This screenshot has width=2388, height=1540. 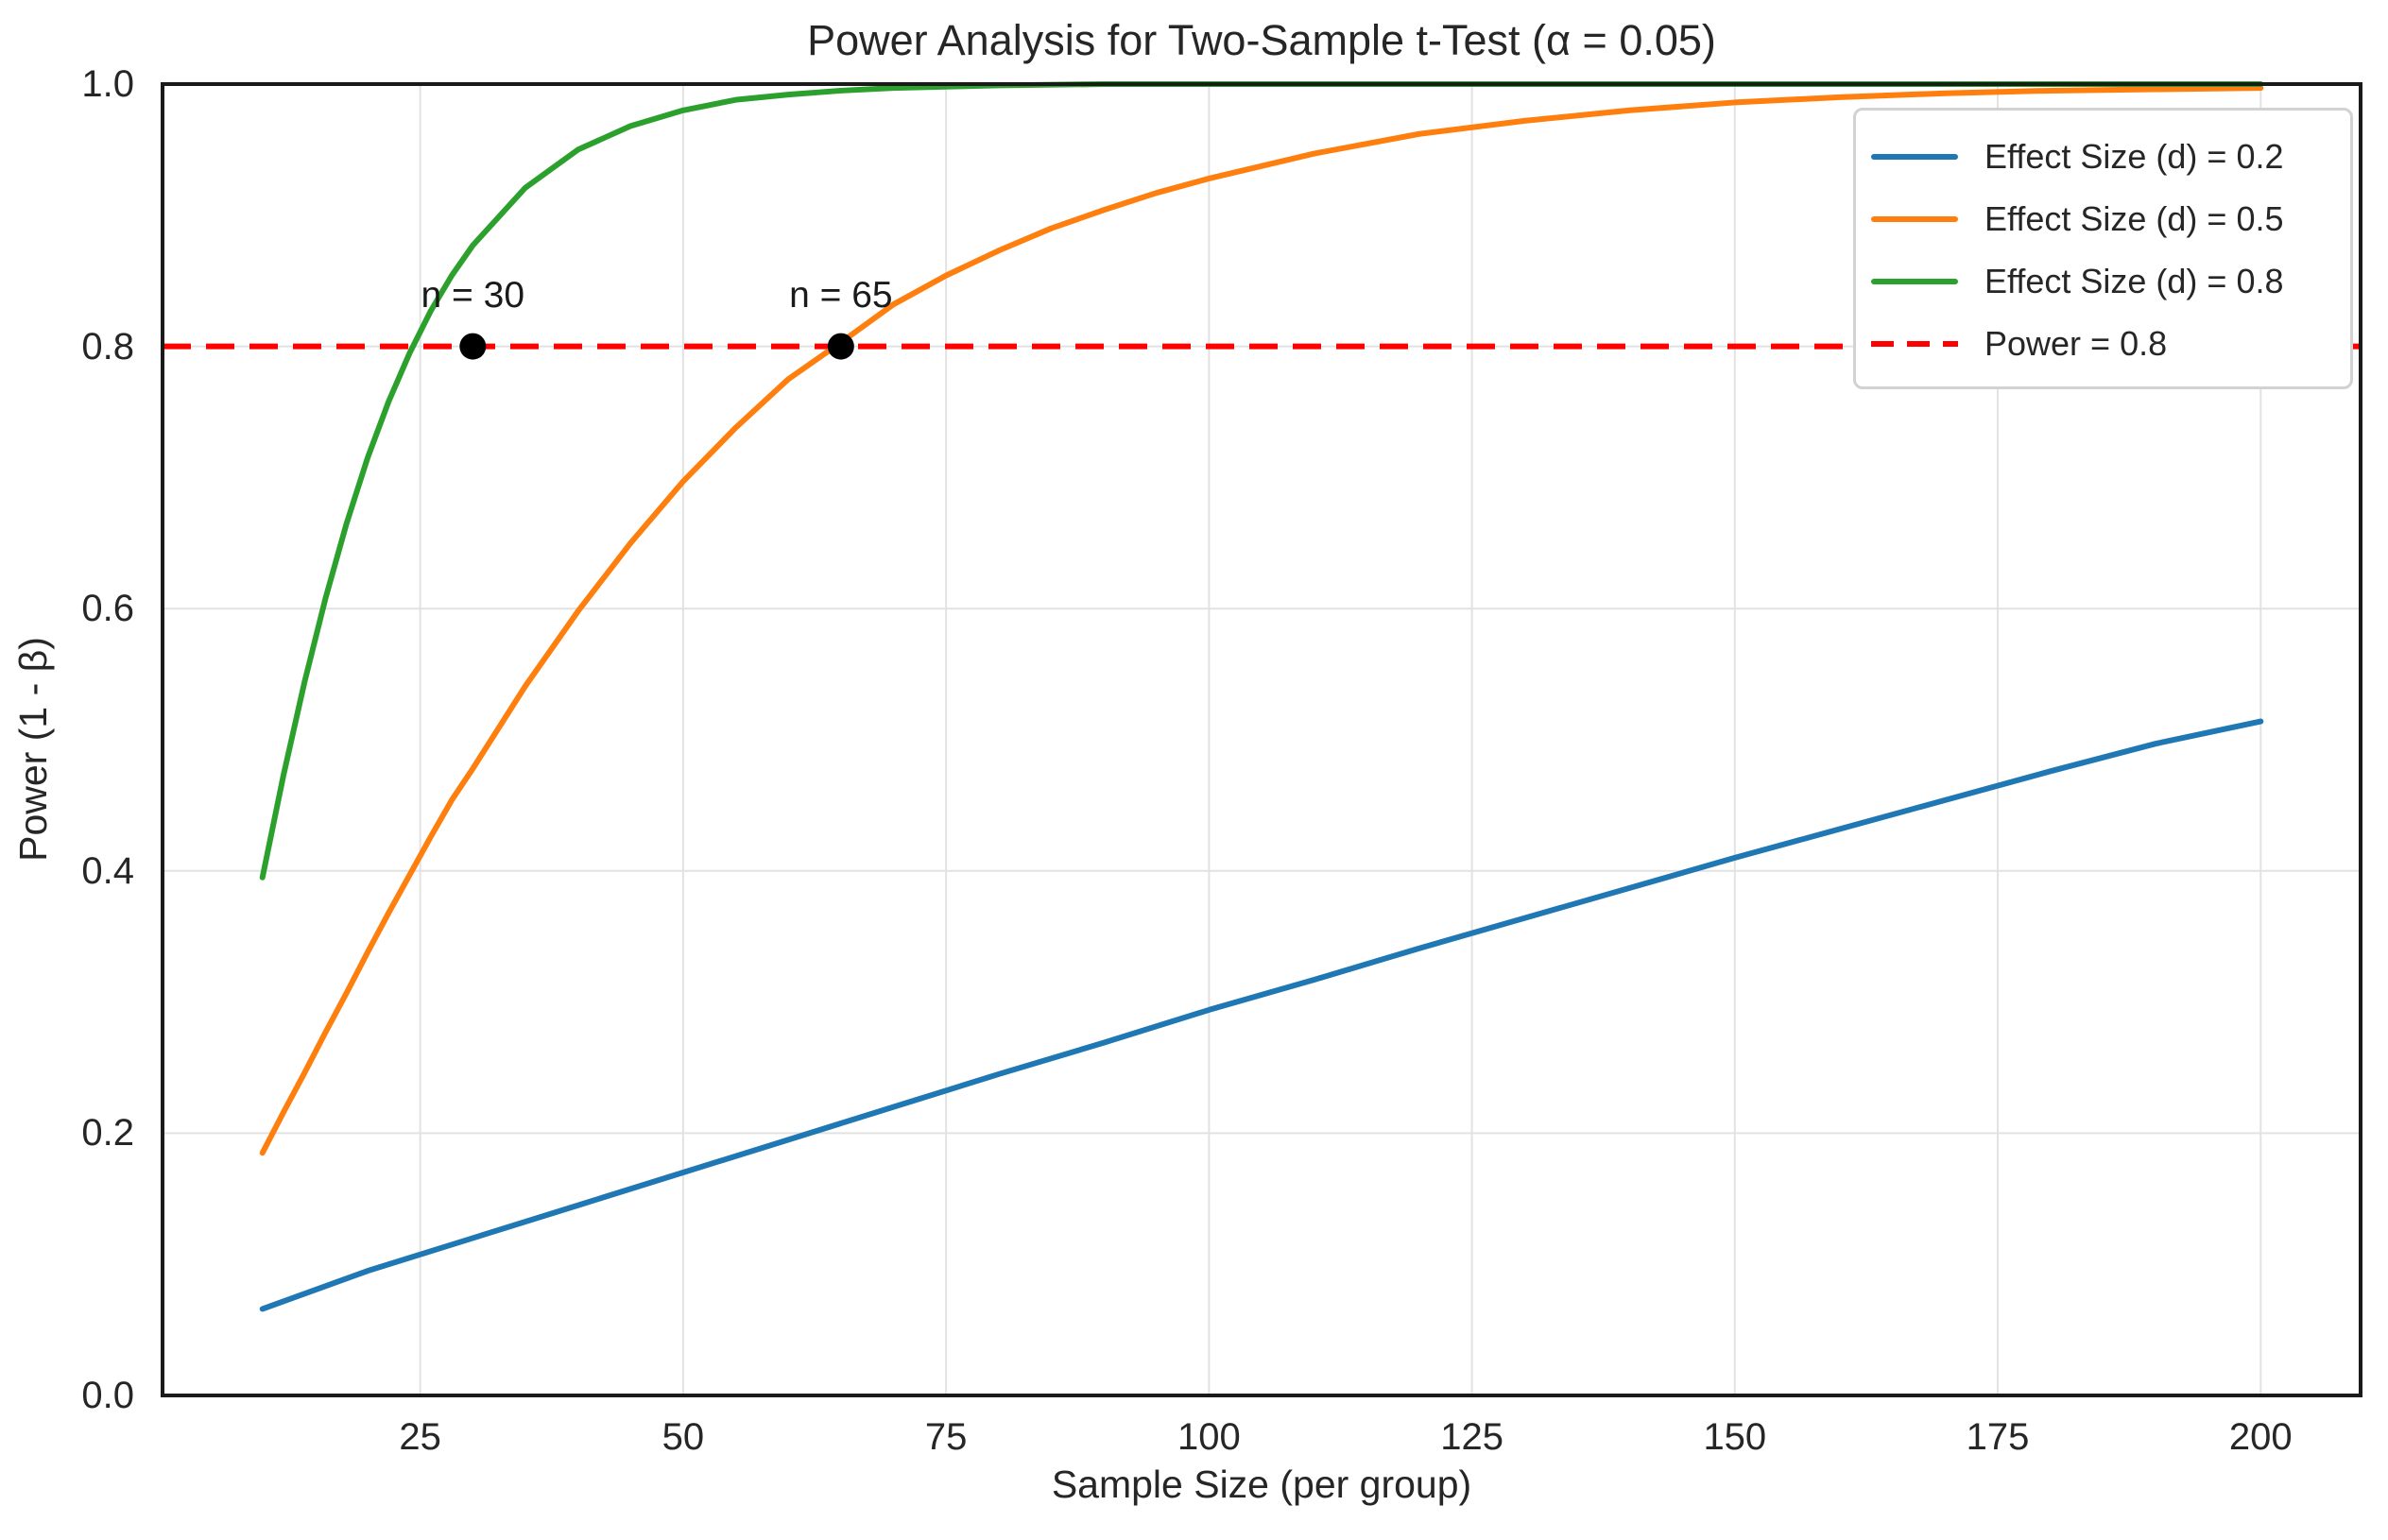 What do you see at coordinates (946, 1437) in the screenshot?
I see `x-tick-label: 75` at bounding box center [946, 1437].